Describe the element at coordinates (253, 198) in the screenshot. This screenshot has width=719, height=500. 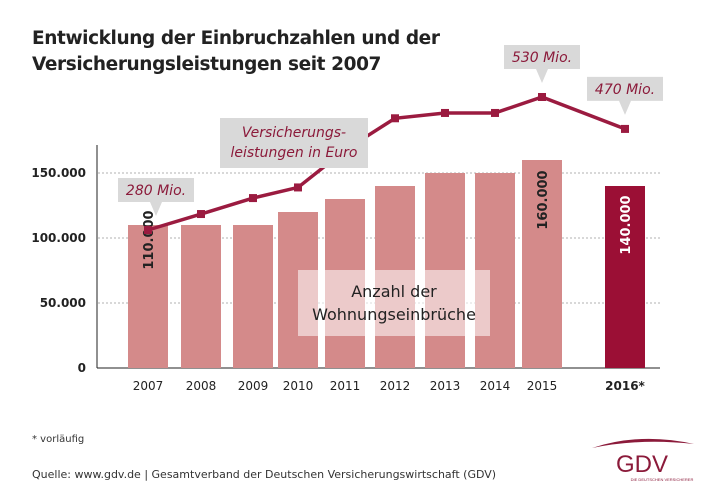
I see `line-point-2009` at that location.